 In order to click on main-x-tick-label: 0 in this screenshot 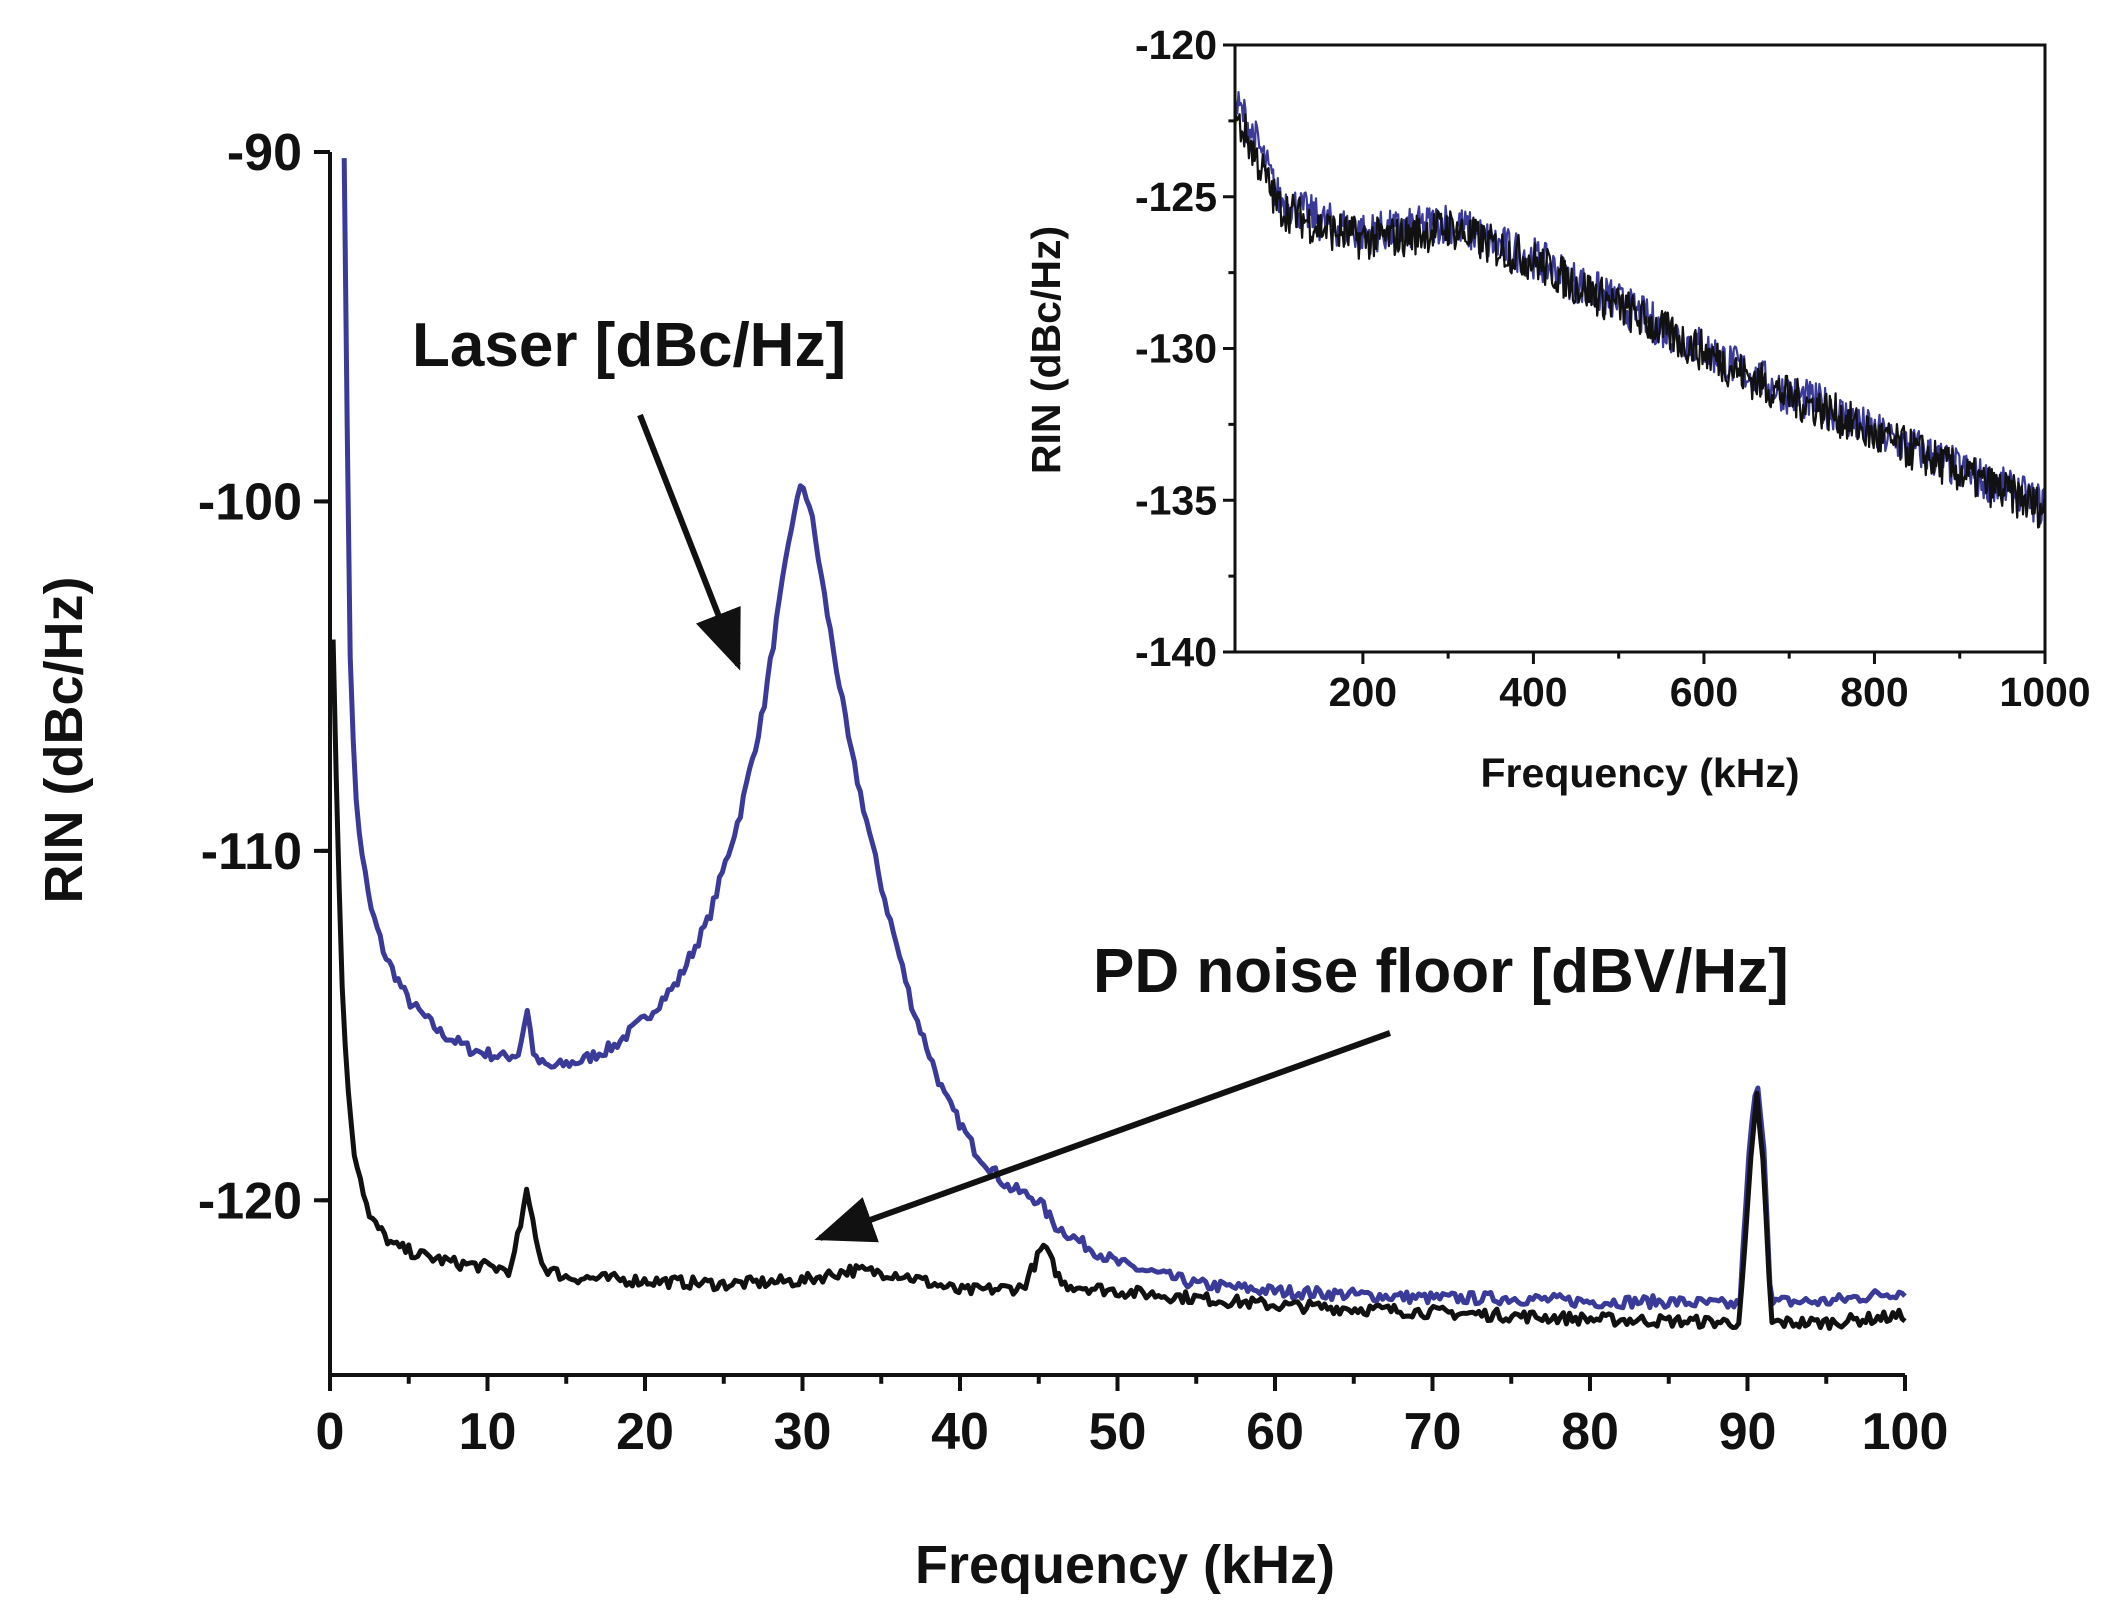, I will do `click(330, 1432)`.